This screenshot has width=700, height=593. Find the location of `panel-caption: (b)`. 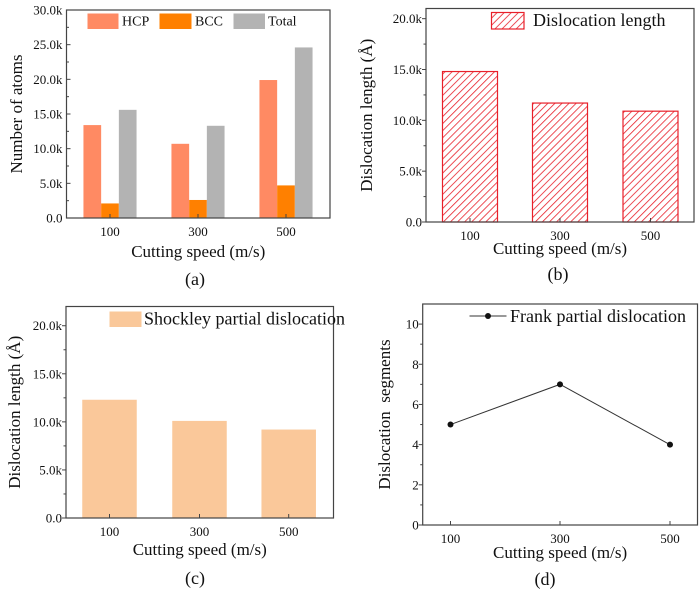

panel-caption: (b) is located at coordinates (558, 274).